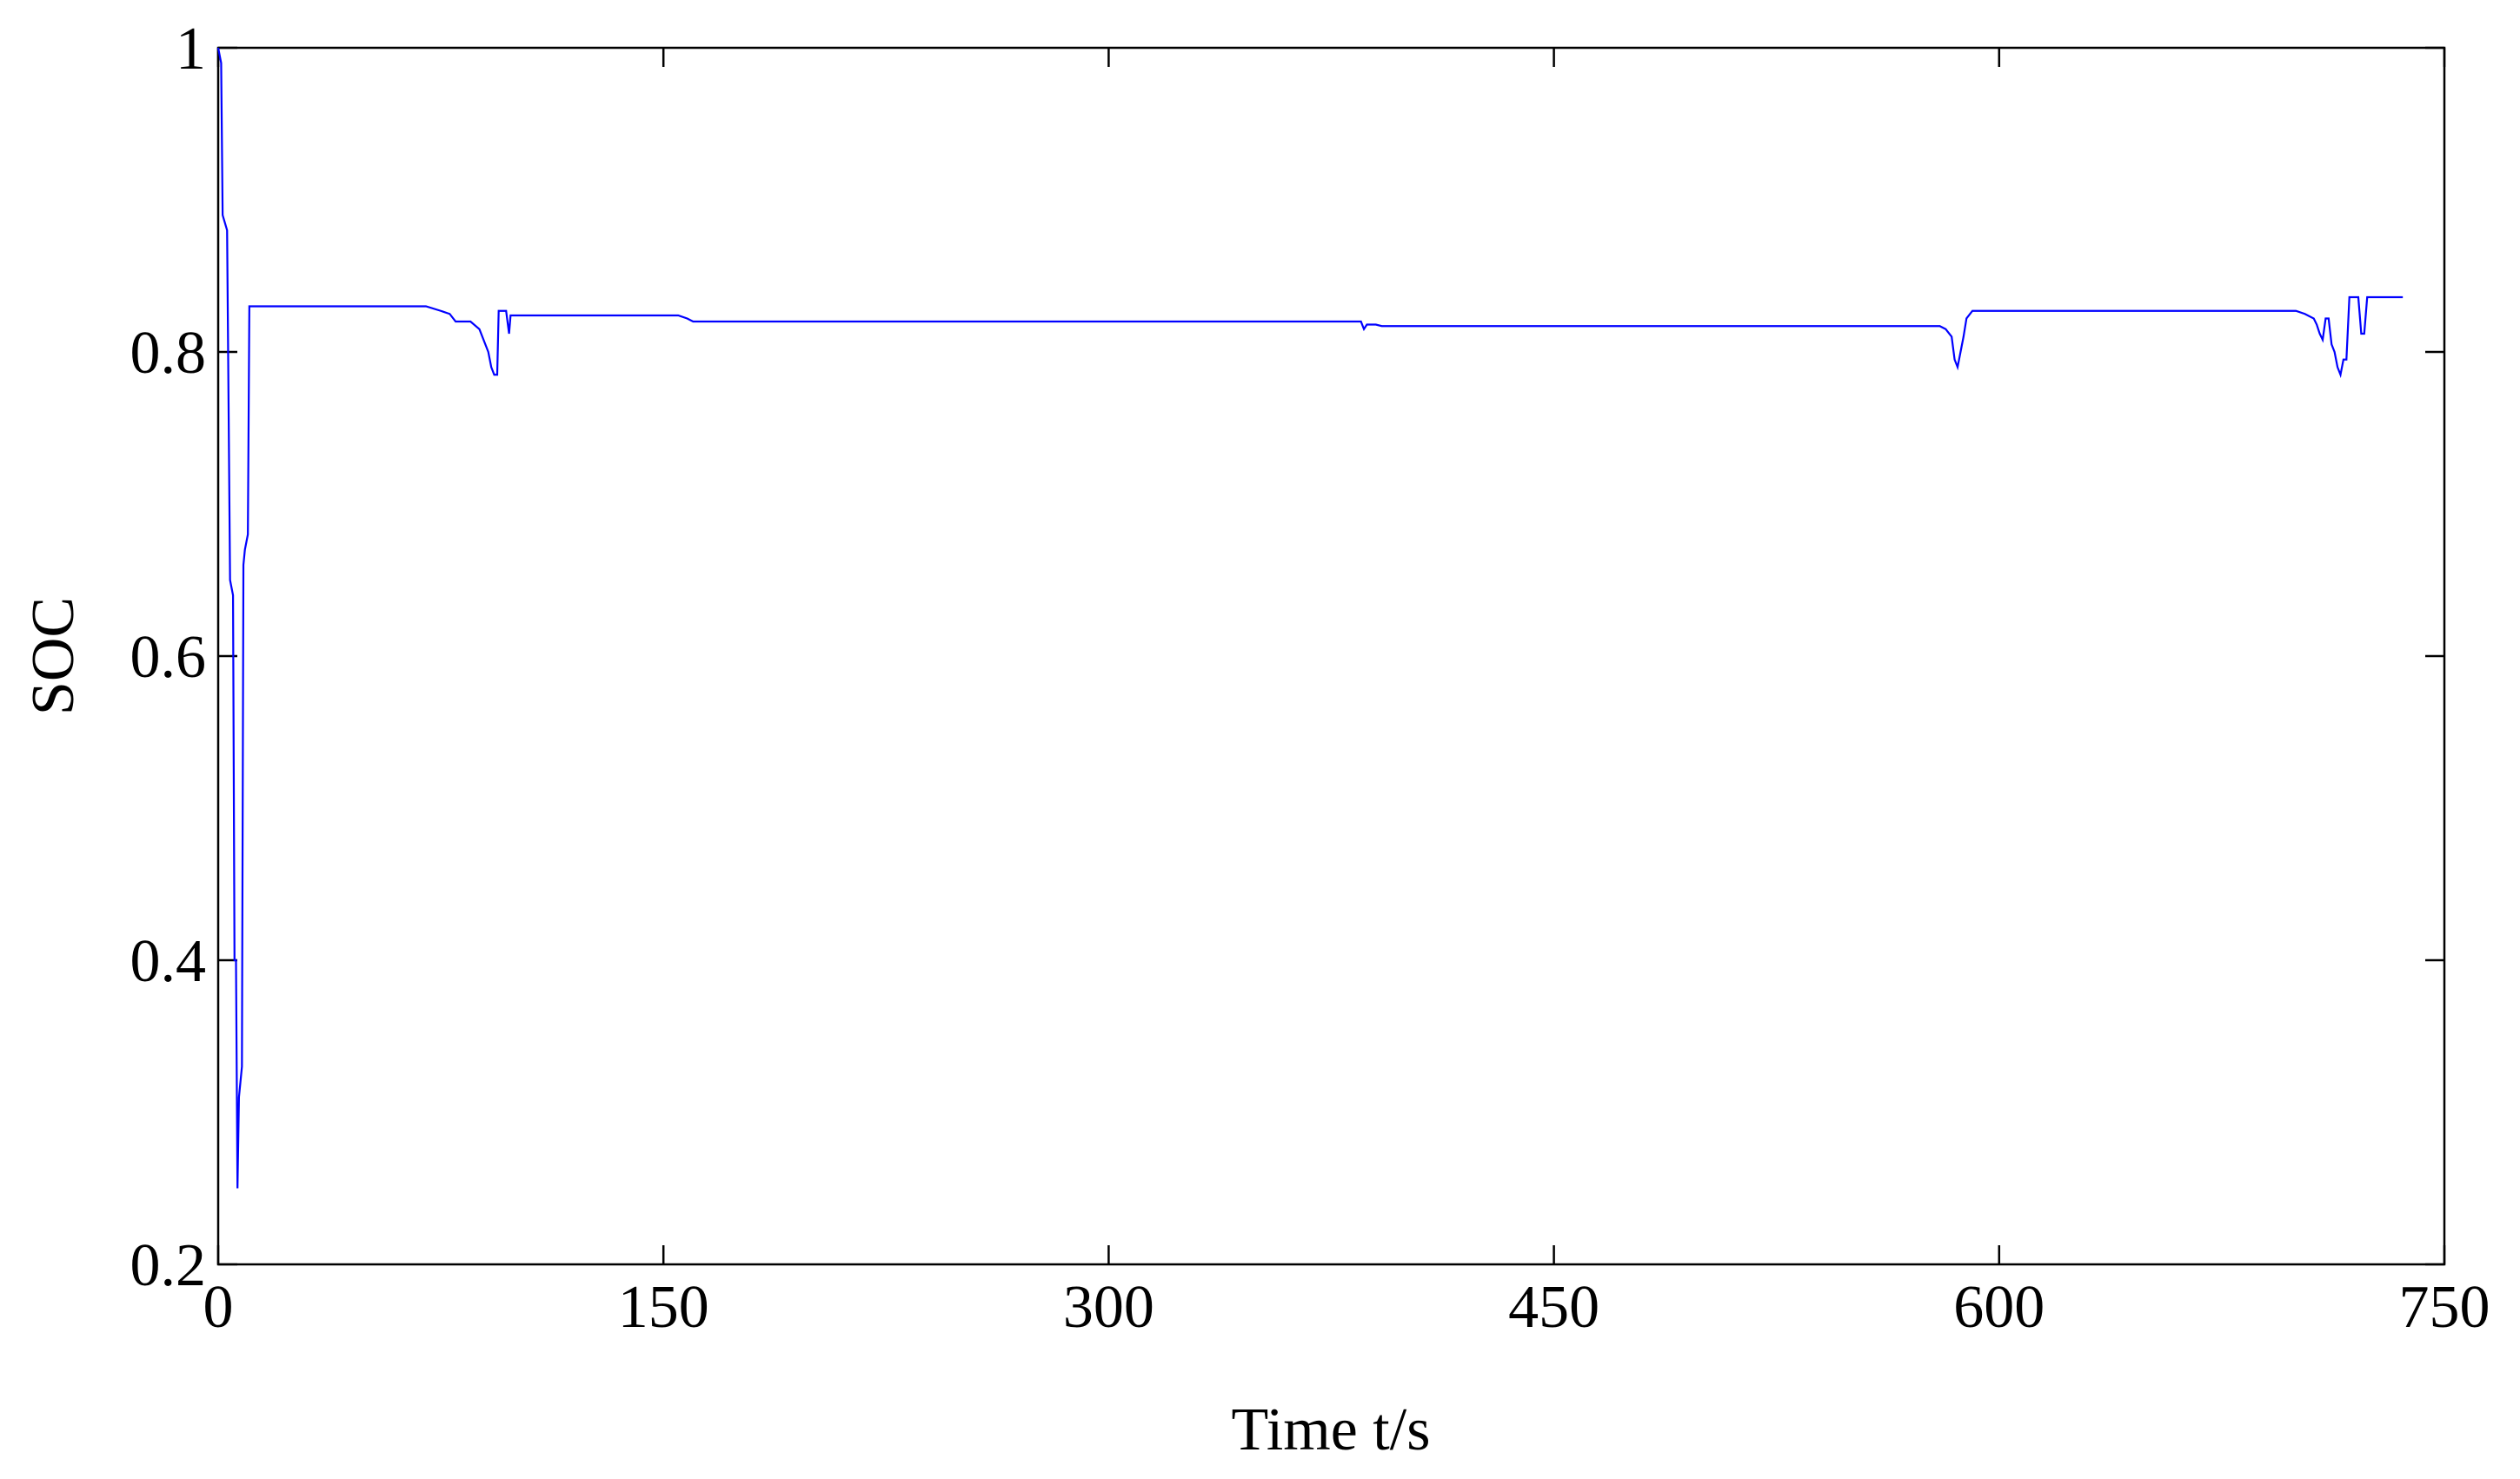 The height and width of the screenshot is (1479, 2520). What do you see at coordinates (168, 657) in the screenshot?
I see `y-tick-label: 0.6` at bounding box center [168, 657].